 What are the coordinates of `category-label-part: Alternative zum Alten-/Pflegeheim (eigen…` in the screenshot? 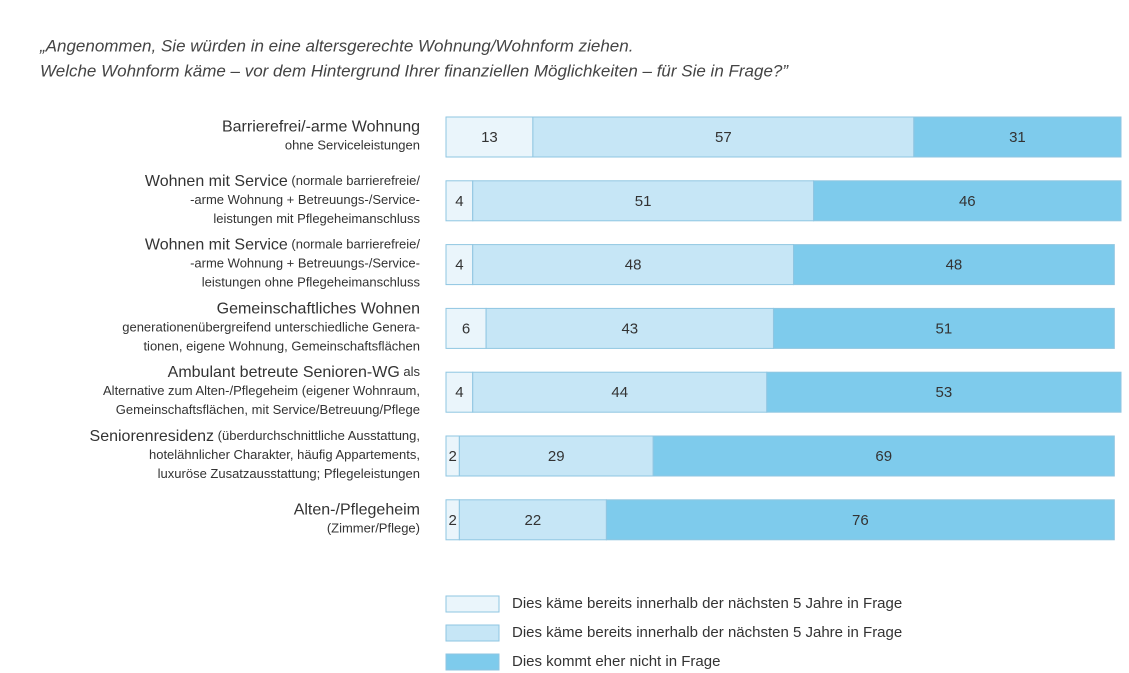 It's located at (261, 391).